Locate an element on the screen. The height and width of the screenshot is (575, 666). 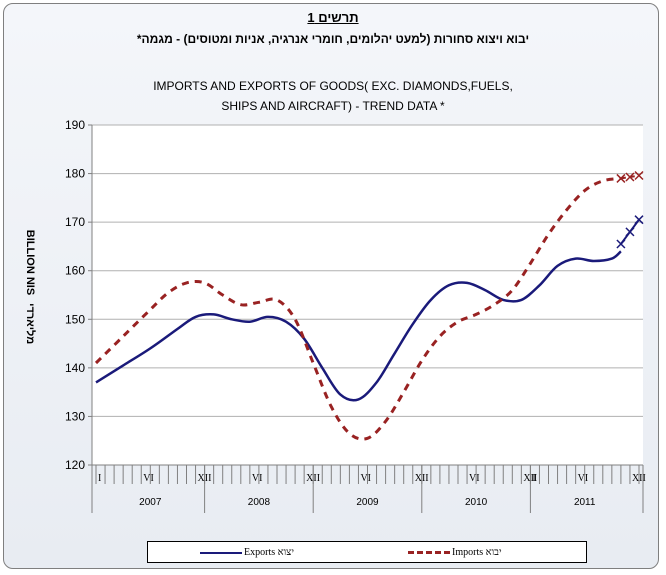
y-tick-label-160: 160 is located at coordinates (75, 271).